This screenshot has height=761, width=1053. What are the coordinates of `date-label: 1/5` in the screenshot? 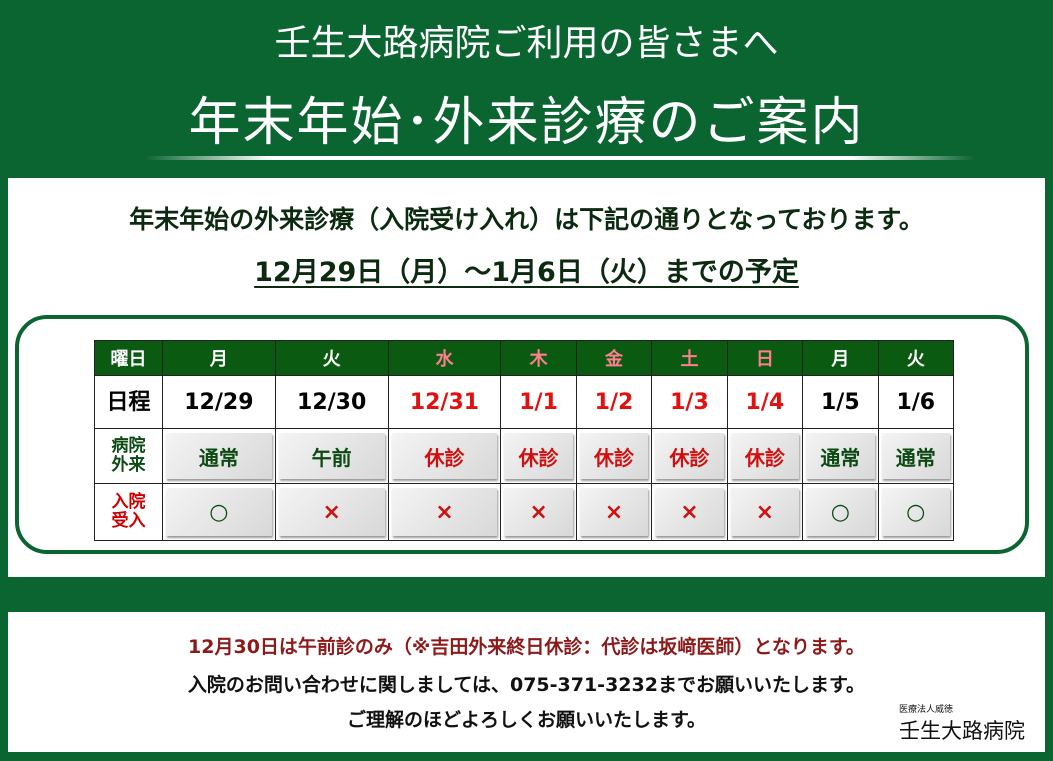 It's located at (840, 402).